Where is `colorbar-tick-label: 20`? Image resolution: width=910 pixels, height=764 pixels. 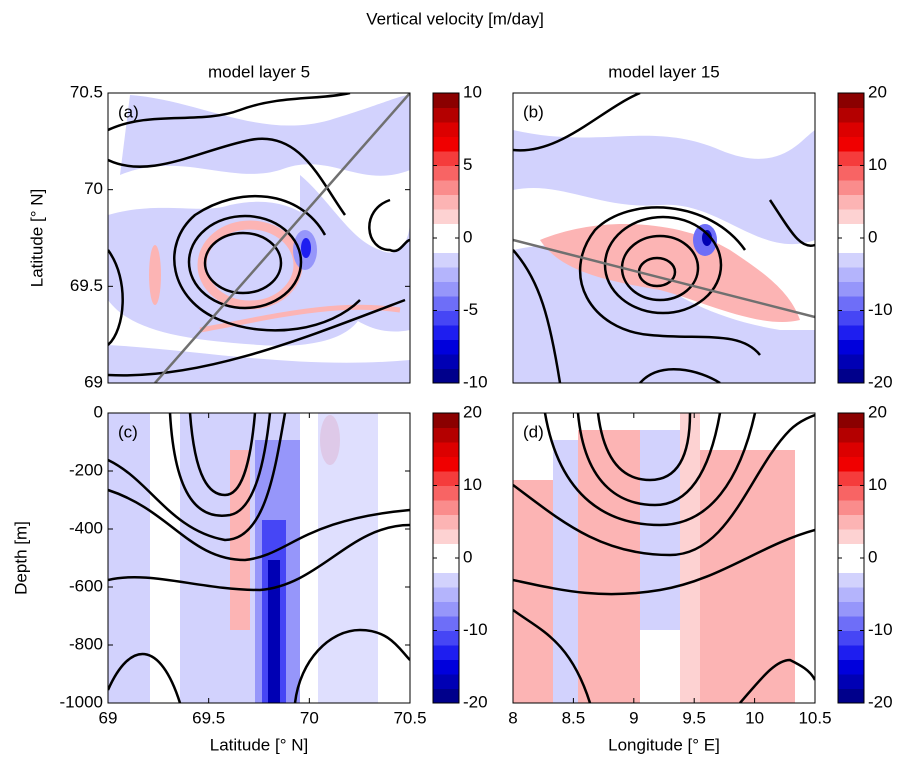 colorbar-tick-label: 20 is located at coordinates (877, 91).